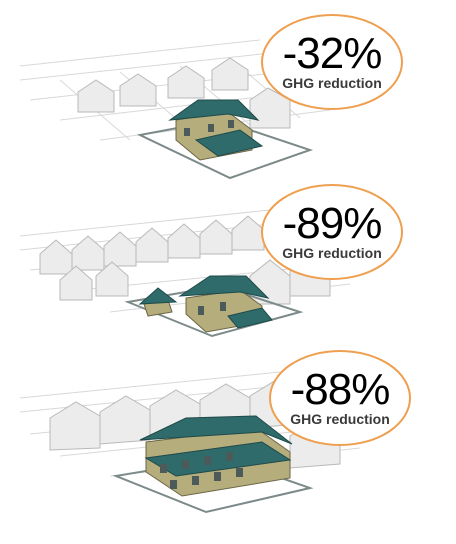 This screenshot has height=544, width=456. Describe the element at coordinates (332, 83) in the screenshot. I see `ghg-reduction-label-1: GHG reduction` at that location.